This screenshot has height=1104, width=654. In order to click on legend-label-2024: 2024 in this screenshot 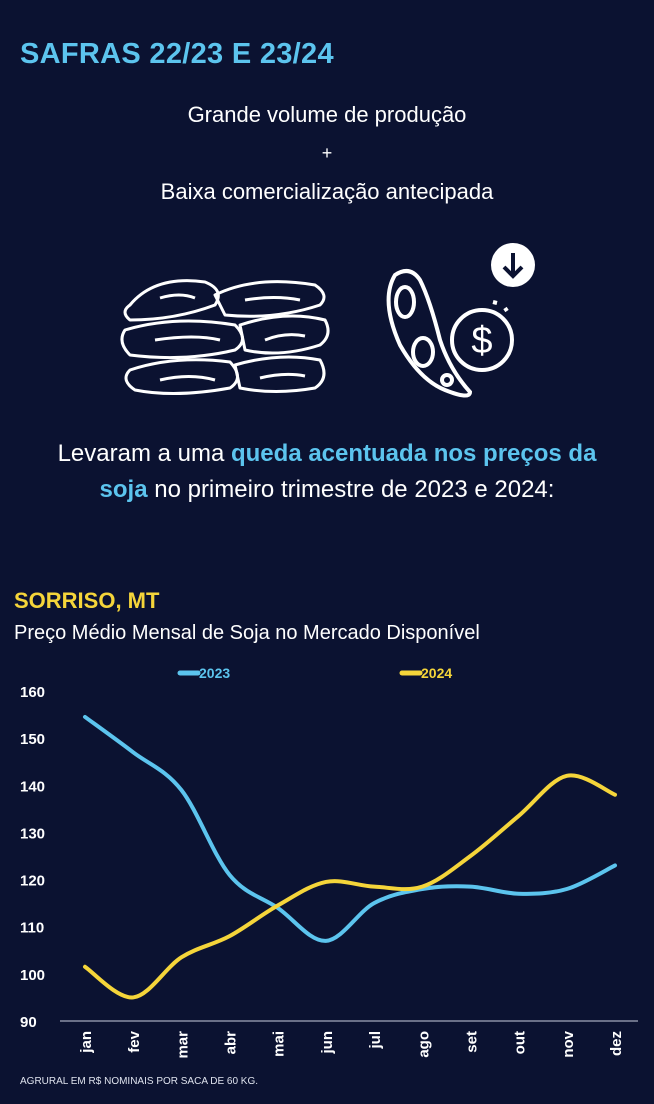, I will do `click(436, 673)`.